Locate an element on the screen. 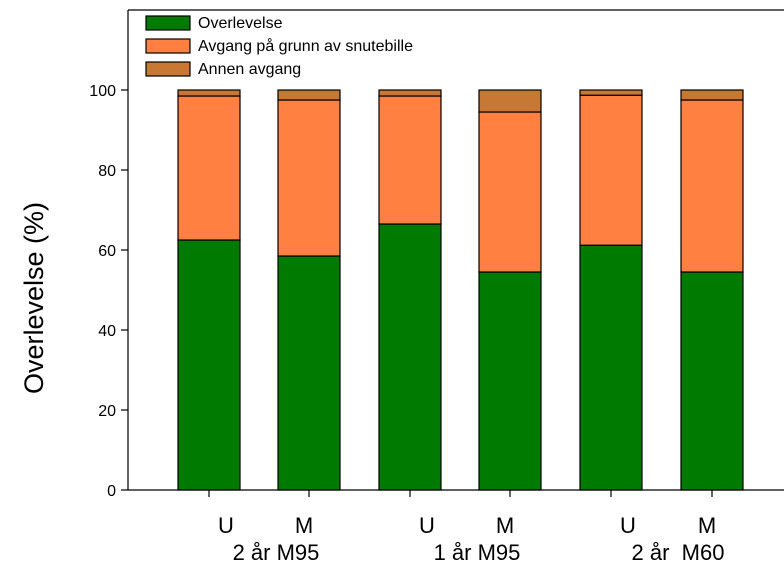 The width and height of the screenshot is (784, 567). y-tick-label-80: 80 is located at coordinates (107, 171).